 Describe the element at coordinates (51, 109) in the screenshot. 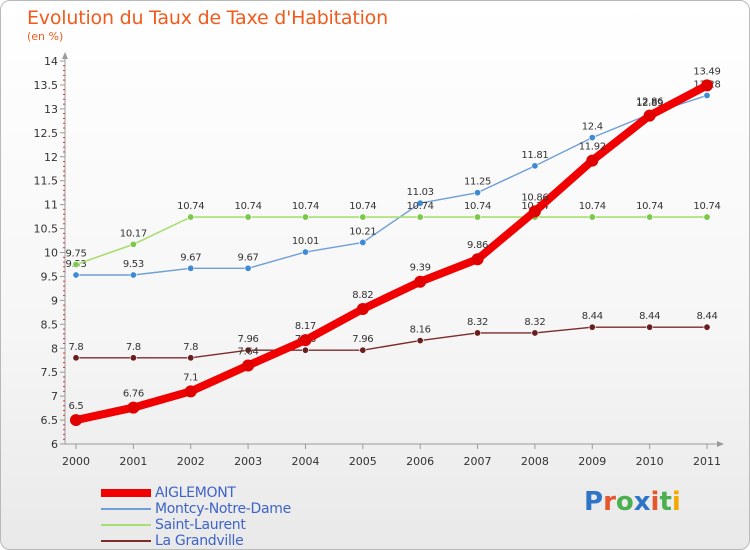

I see `y-tick-label: 13` at that location.